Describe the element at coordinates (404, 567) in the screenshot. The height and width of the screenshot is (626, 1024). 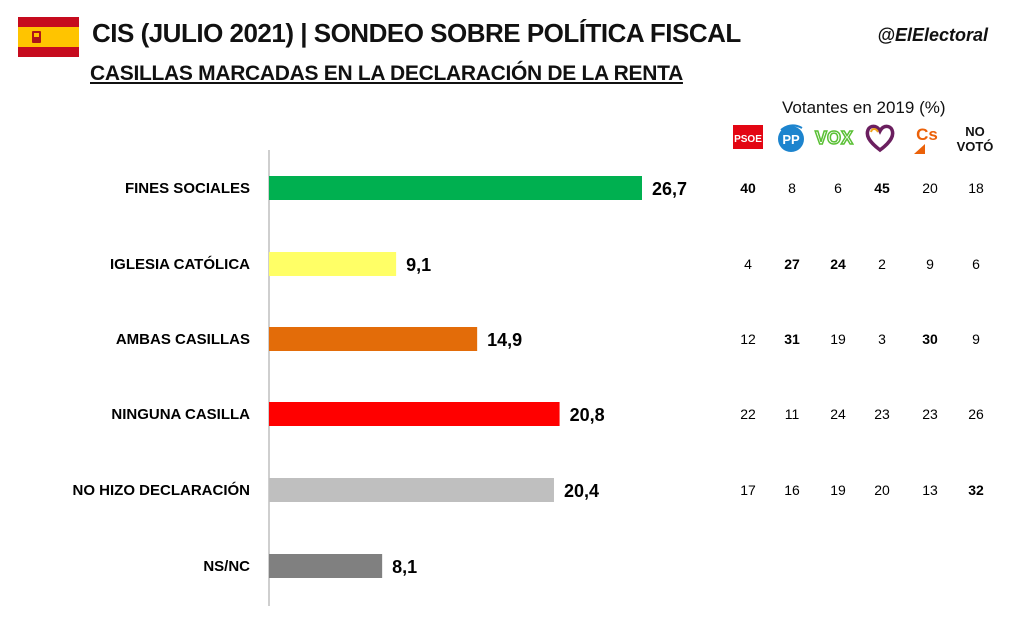
I see `bar-value-label: 8,1` at that location.